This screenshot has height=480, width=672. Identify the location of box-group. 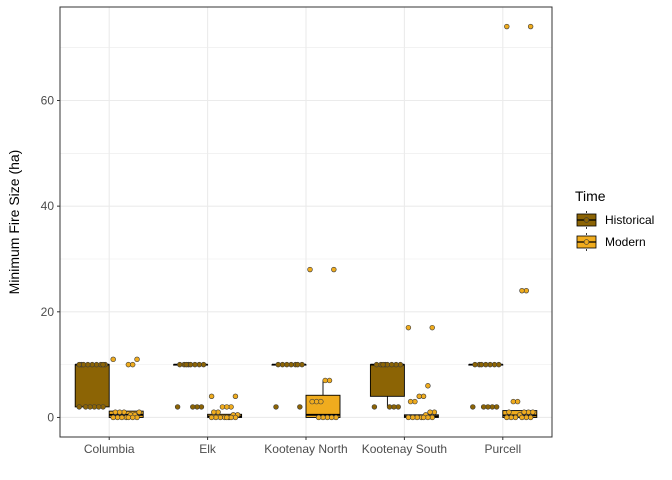
(92, 385).